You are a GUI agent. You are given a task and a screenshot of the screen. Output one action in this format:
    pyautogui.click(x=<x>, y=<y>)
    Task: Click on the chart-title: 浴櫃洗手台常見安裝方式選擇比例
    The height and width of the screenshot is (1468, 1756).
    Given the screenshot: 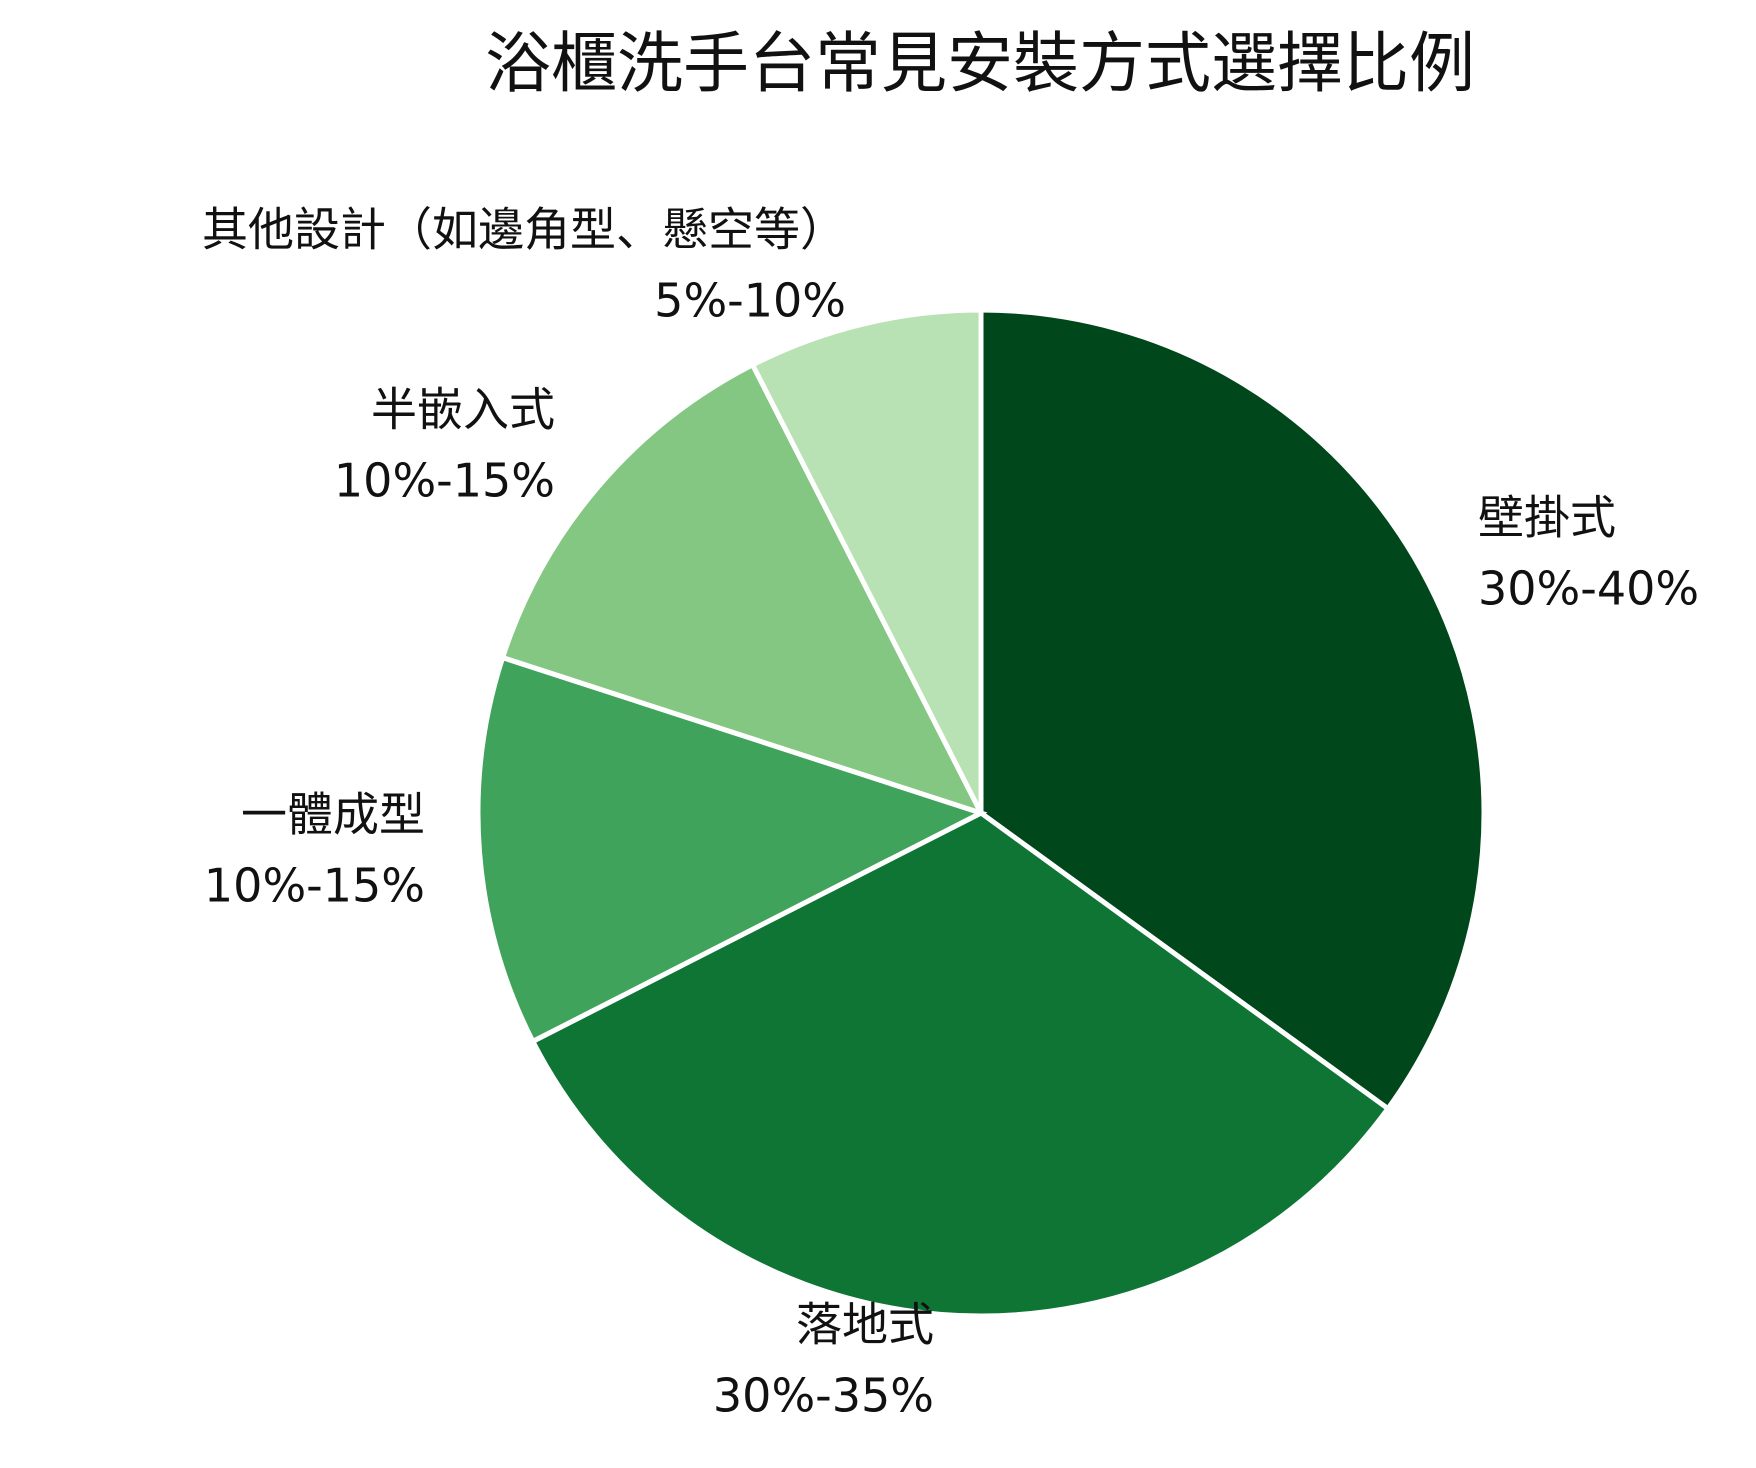 What is the action you would take?
    pyautogui.click(x=980, y=63)
    